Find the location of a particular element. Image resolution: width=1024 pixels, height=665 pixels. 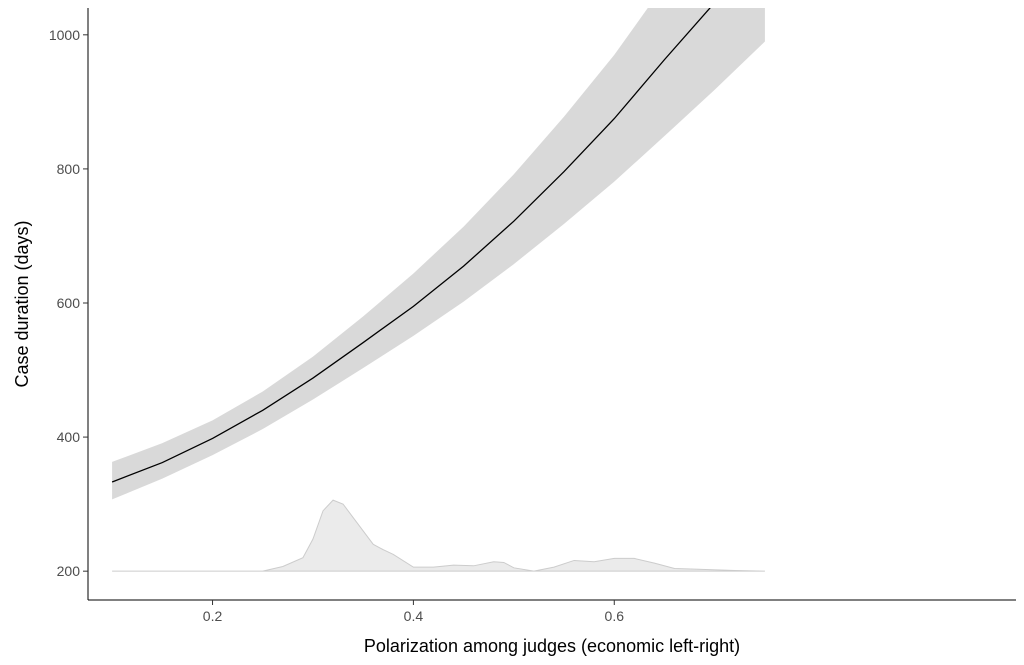

y-tick-label: 1000 is located at coordinates (64, 35).